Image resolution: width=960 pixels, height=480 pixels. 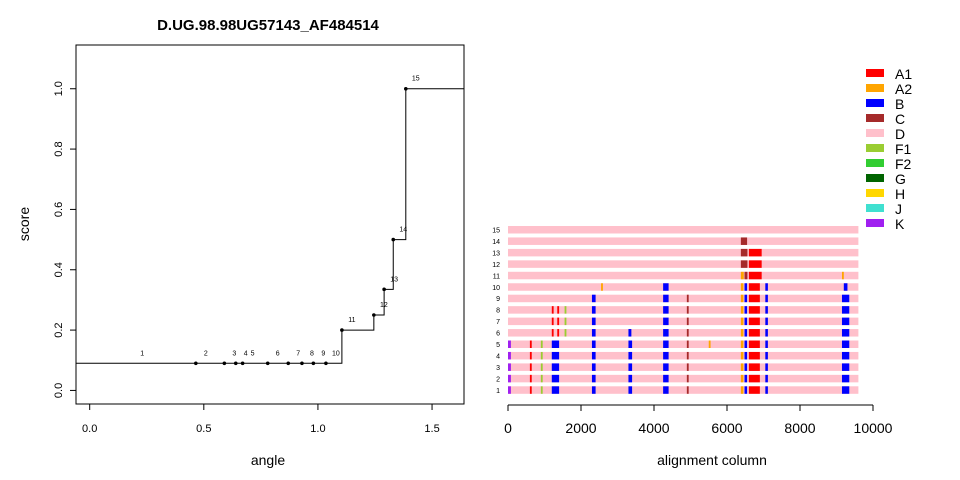 I want to click on y-tick-label: 1.0, so click(x=59, y=88).